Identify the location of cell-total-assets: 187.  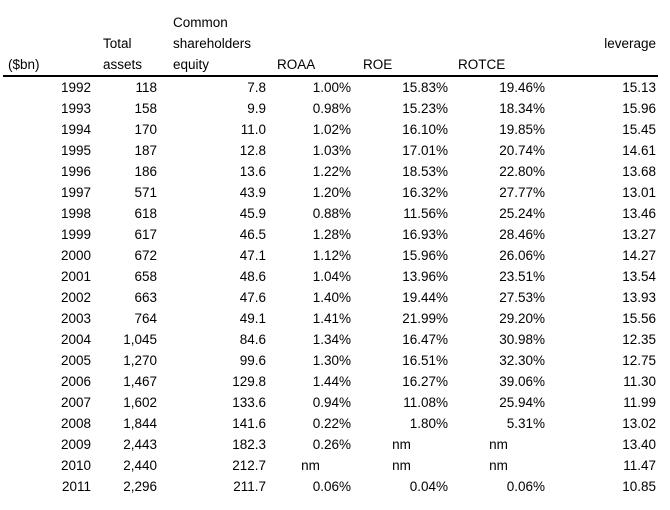
(145, 150).